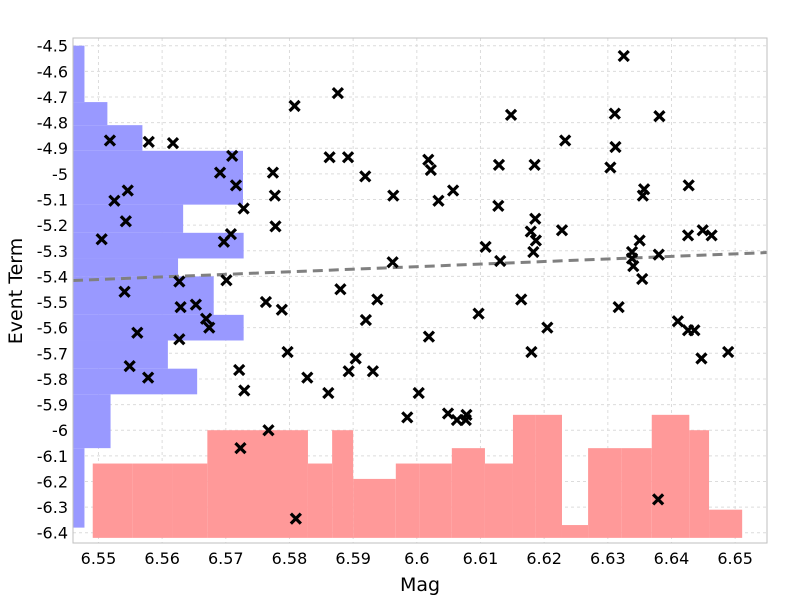  Describe the element at coordinates (672, 558) in the screenshot. I see `x-tick-label: 6.64` at that location.